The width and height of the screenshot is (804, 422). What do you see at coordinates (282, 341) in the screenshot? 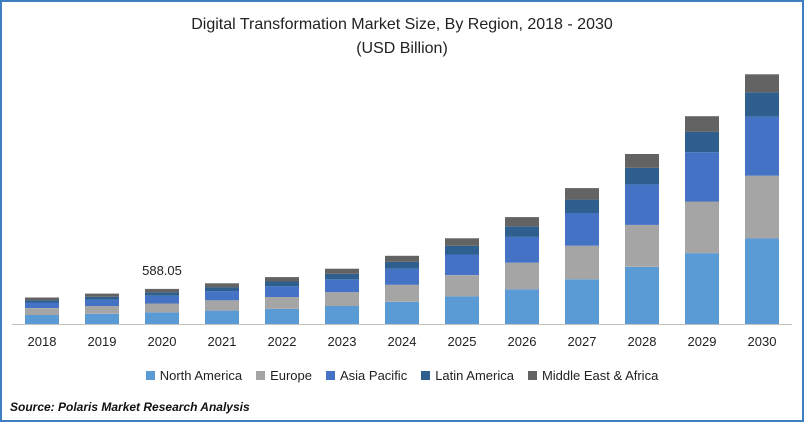
I see `x-tick-label: 2022` at bounding box center [282, 341].